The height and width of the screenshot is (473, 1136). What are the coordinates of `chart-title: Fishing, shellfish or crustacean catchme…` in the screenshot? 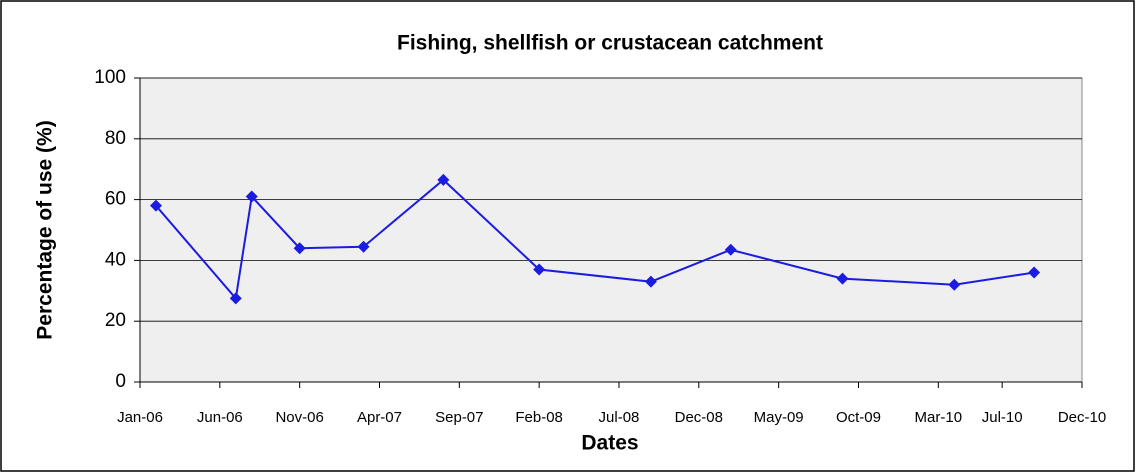 It's located at (610, 43).